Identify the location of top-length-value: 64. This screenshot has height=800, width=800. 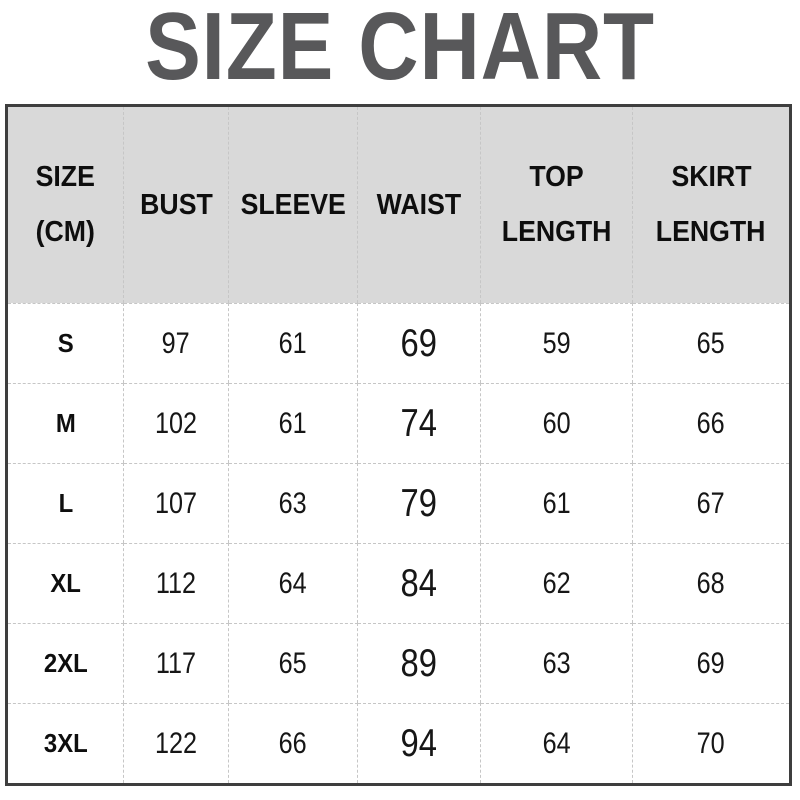
(556, 743).